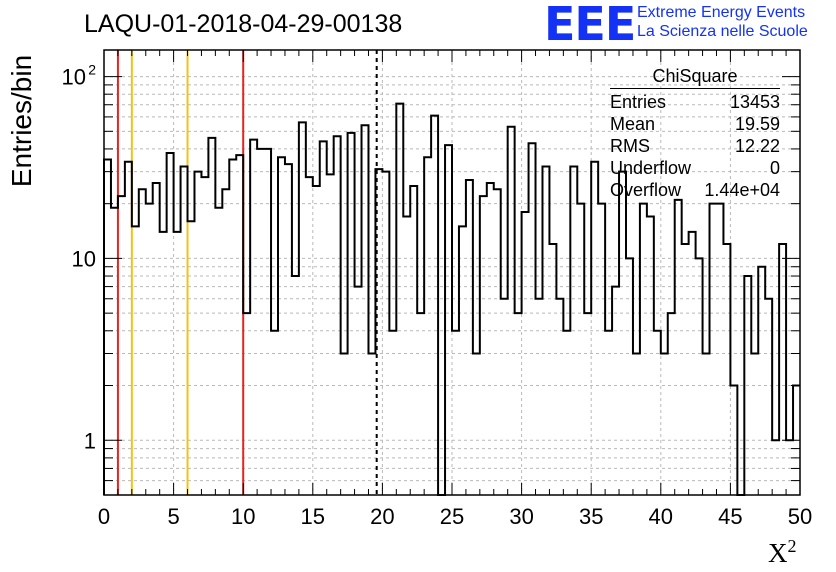 Image resolution: width=836 pixels, height=572 pixels. Describe the element at coordinates (695, 124) in the screenshot. I see `stats-row-mean: Mean 19.59` at that location.